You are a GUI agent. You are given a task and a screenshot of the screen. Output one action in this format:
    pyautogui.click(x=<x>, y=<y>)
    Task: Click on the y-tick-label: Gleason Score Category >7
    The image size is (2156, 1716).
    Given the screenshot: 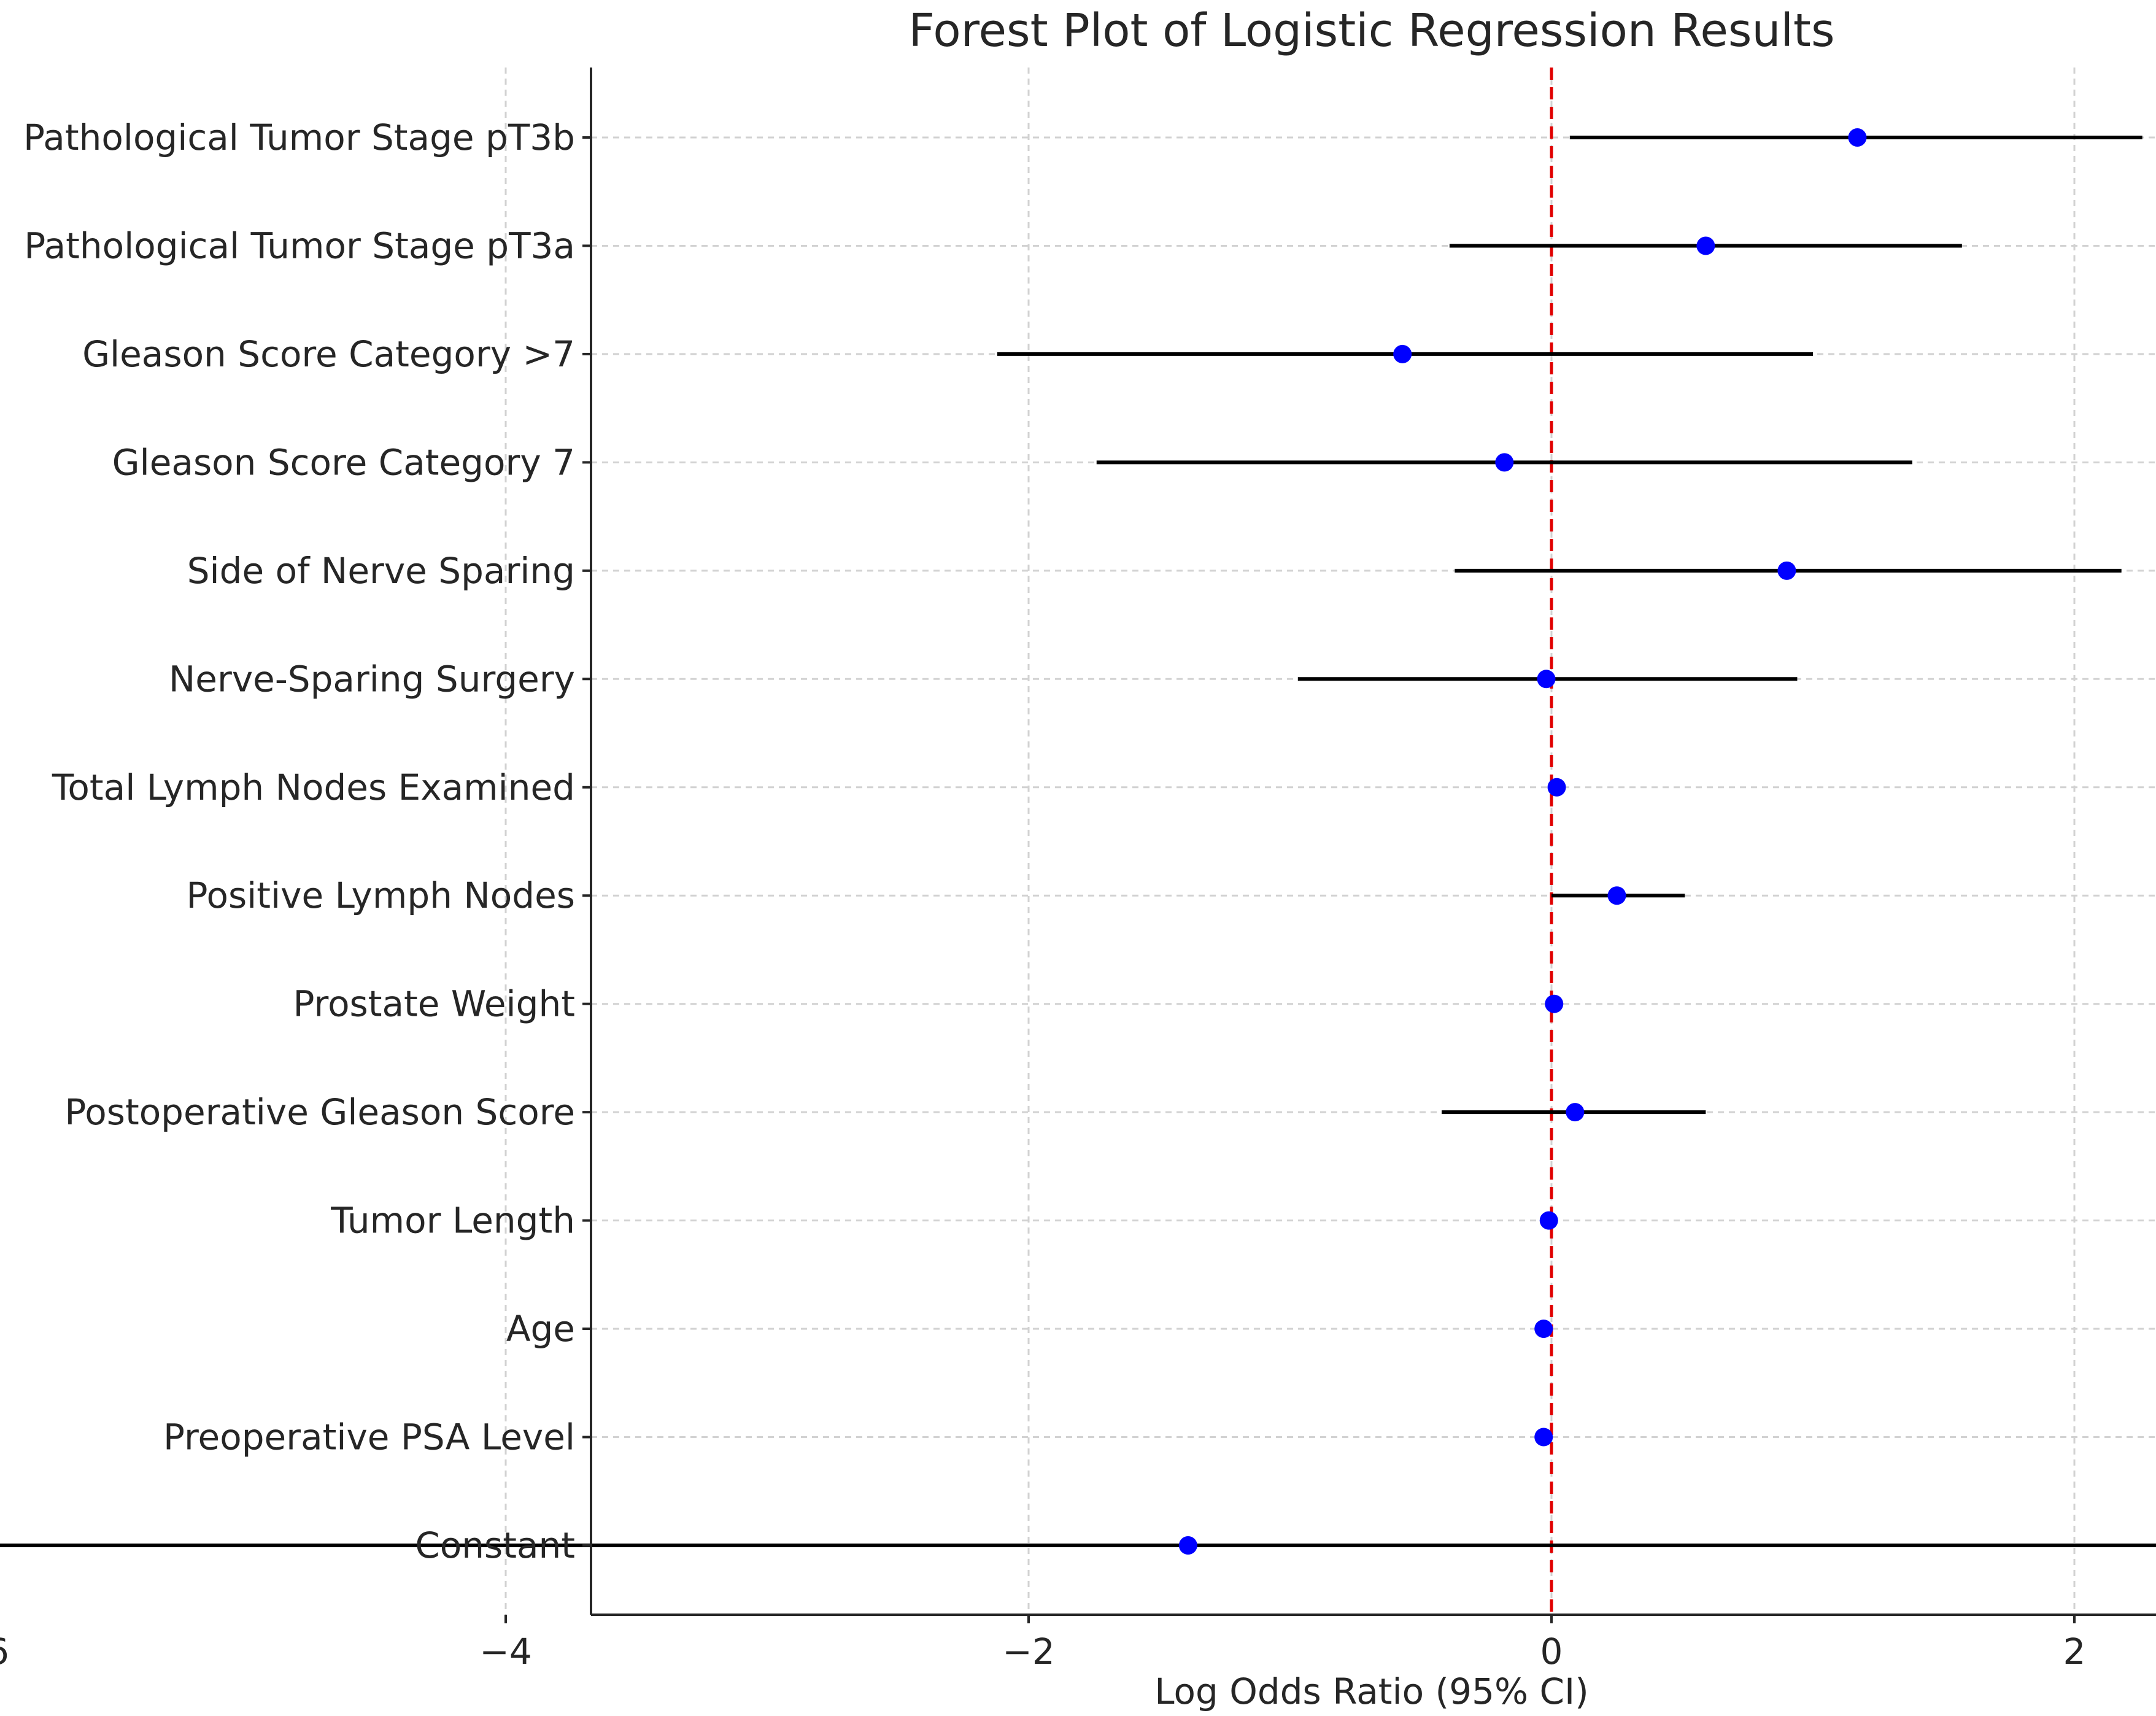 What is the action you would take?
    pyautogui.click(x=328, y=354)
    